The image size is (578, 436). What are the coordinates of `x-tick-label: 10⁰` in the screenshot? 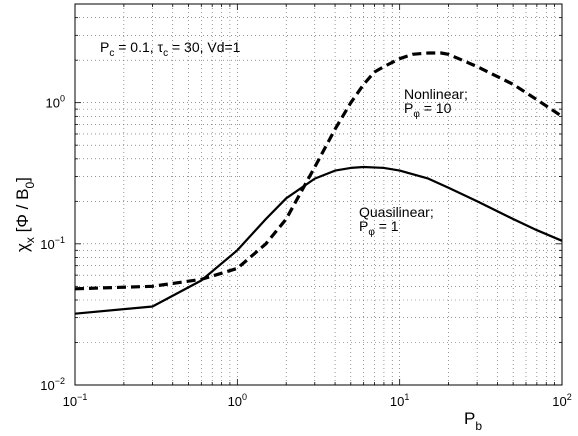 It's located at (237, 400).